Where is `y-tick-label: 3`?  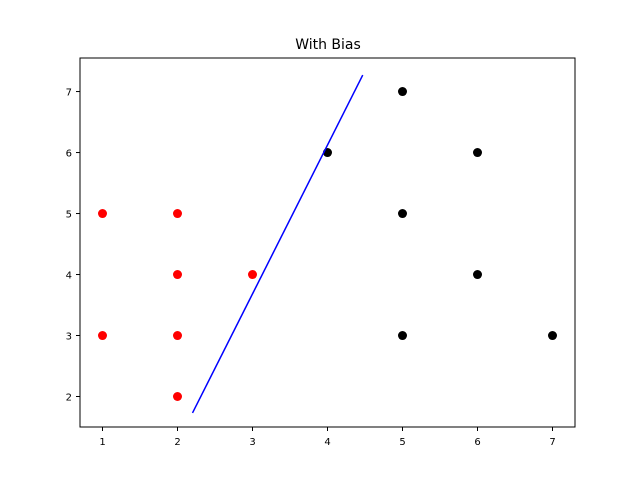 y-tick-label: 3 is located at coordinates (69, 337).